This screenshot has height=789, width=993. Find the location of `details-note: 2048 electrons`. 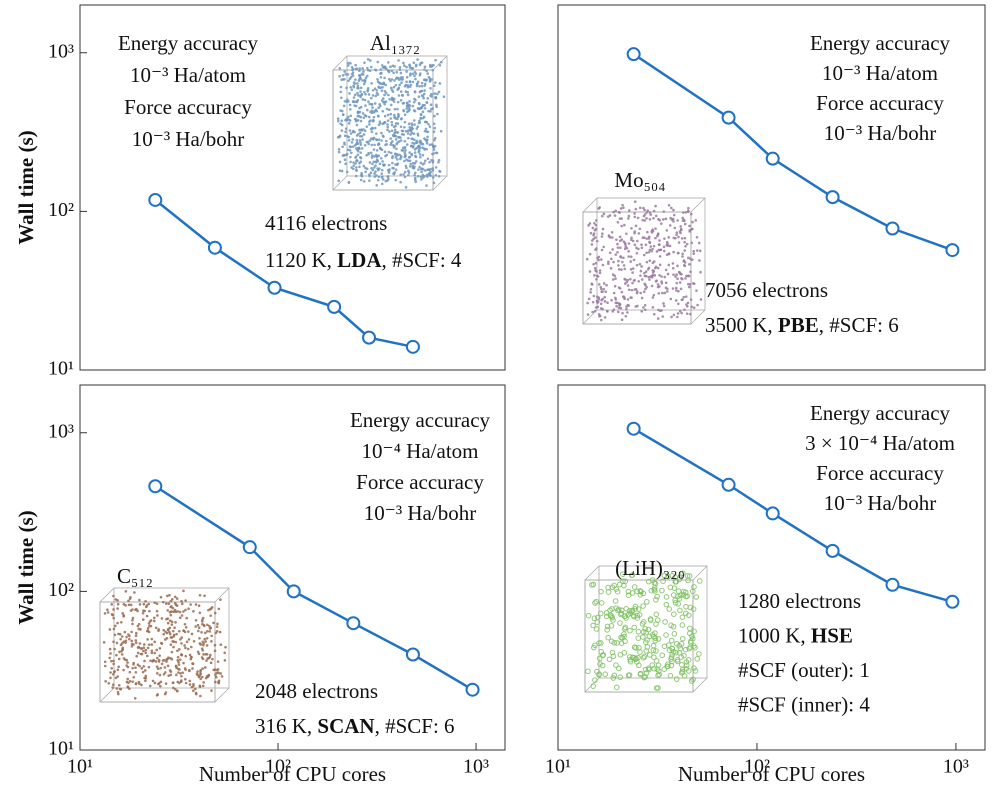

details-note: 2048 electrons is located at coordinates (316, 691).